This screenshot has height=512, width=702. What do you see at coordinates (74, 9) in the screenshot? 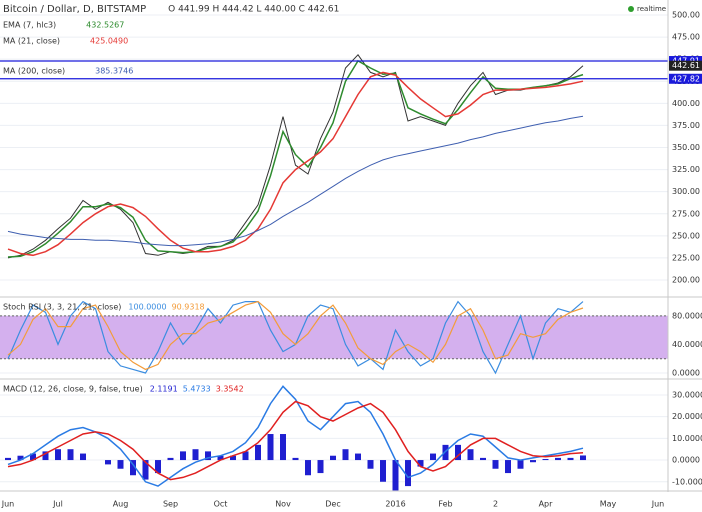
I see `panel-title: Bitcoin / Dollar, D, BITSTAMP` at bounding box center [74, 9].